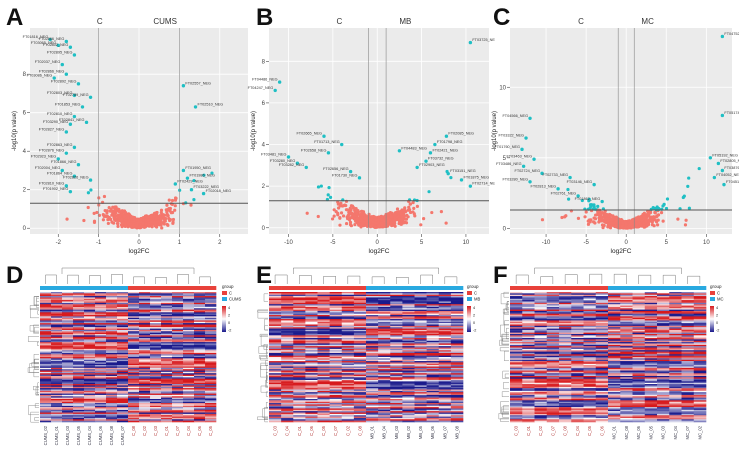 The image size is (739, 459). Describe the element at coordinates (180, 243) in the screenshot. I see `x-tick-label: 1` at that location.